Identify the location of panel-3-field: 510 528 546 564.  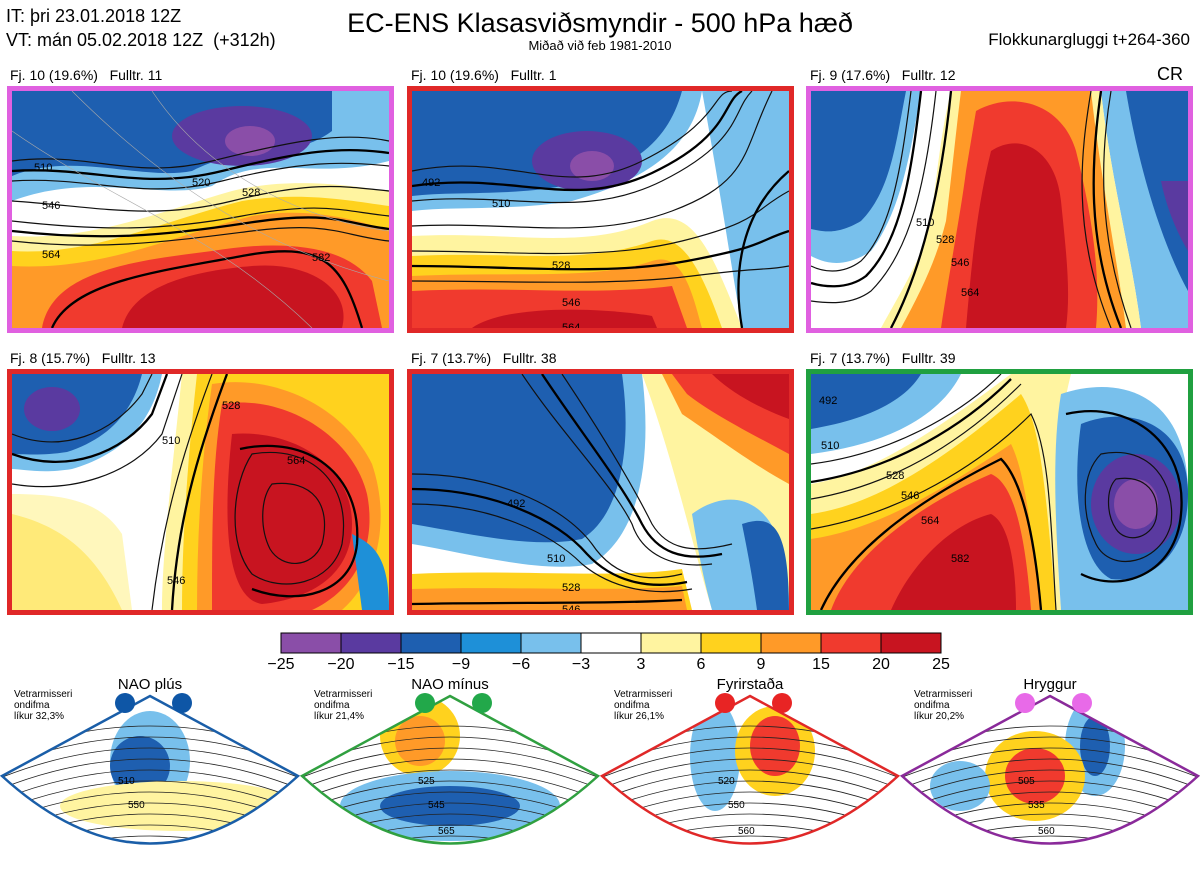
(999, 209).